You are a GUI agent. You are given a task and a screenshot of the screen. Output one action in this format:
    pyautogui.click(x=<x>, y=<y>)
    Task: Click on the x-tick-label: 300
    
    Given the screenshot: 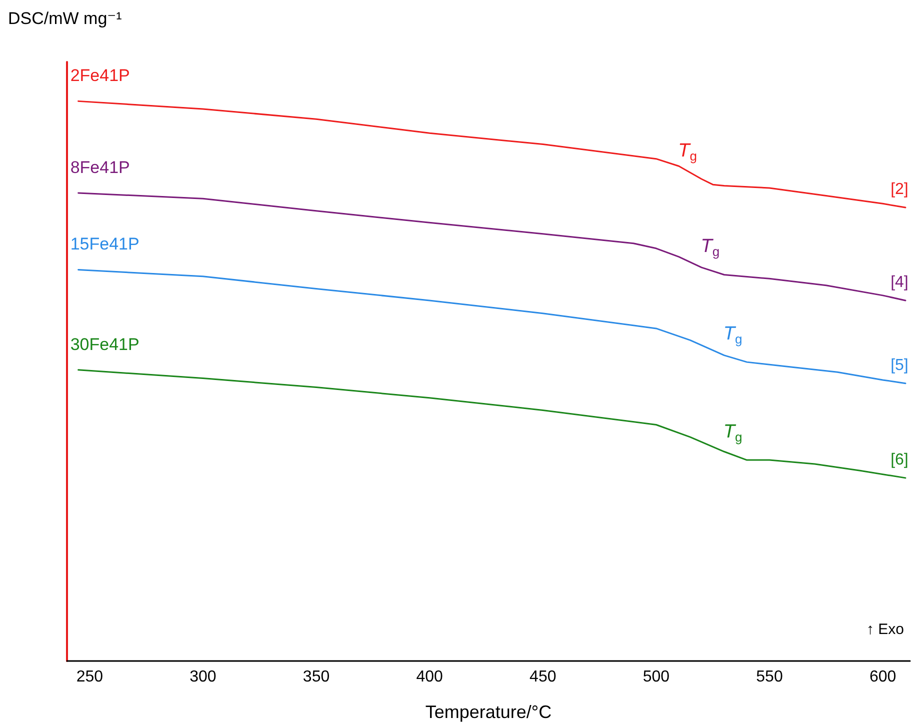 What is the action you would take?
    pyautogui.click(x=203, y=677)
    